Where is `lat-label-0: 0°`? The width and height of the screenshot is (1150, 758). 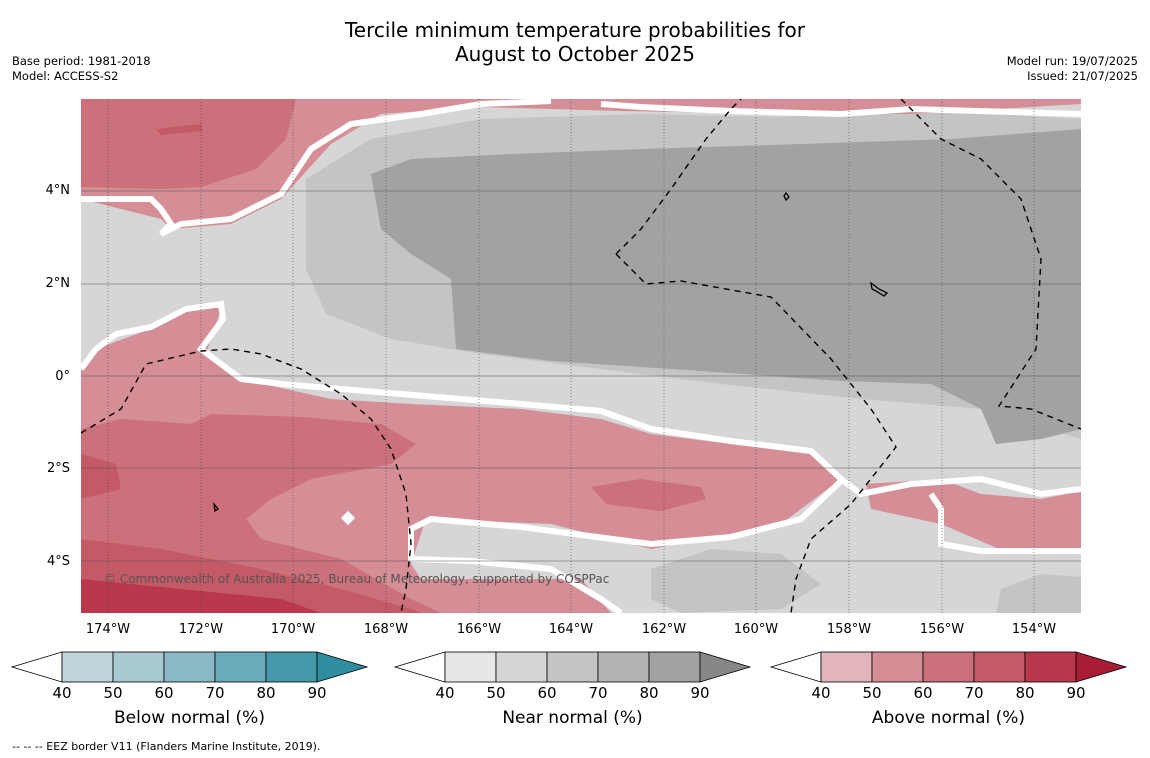
lat-label-0: 0° is located at coordinates (62, 376).